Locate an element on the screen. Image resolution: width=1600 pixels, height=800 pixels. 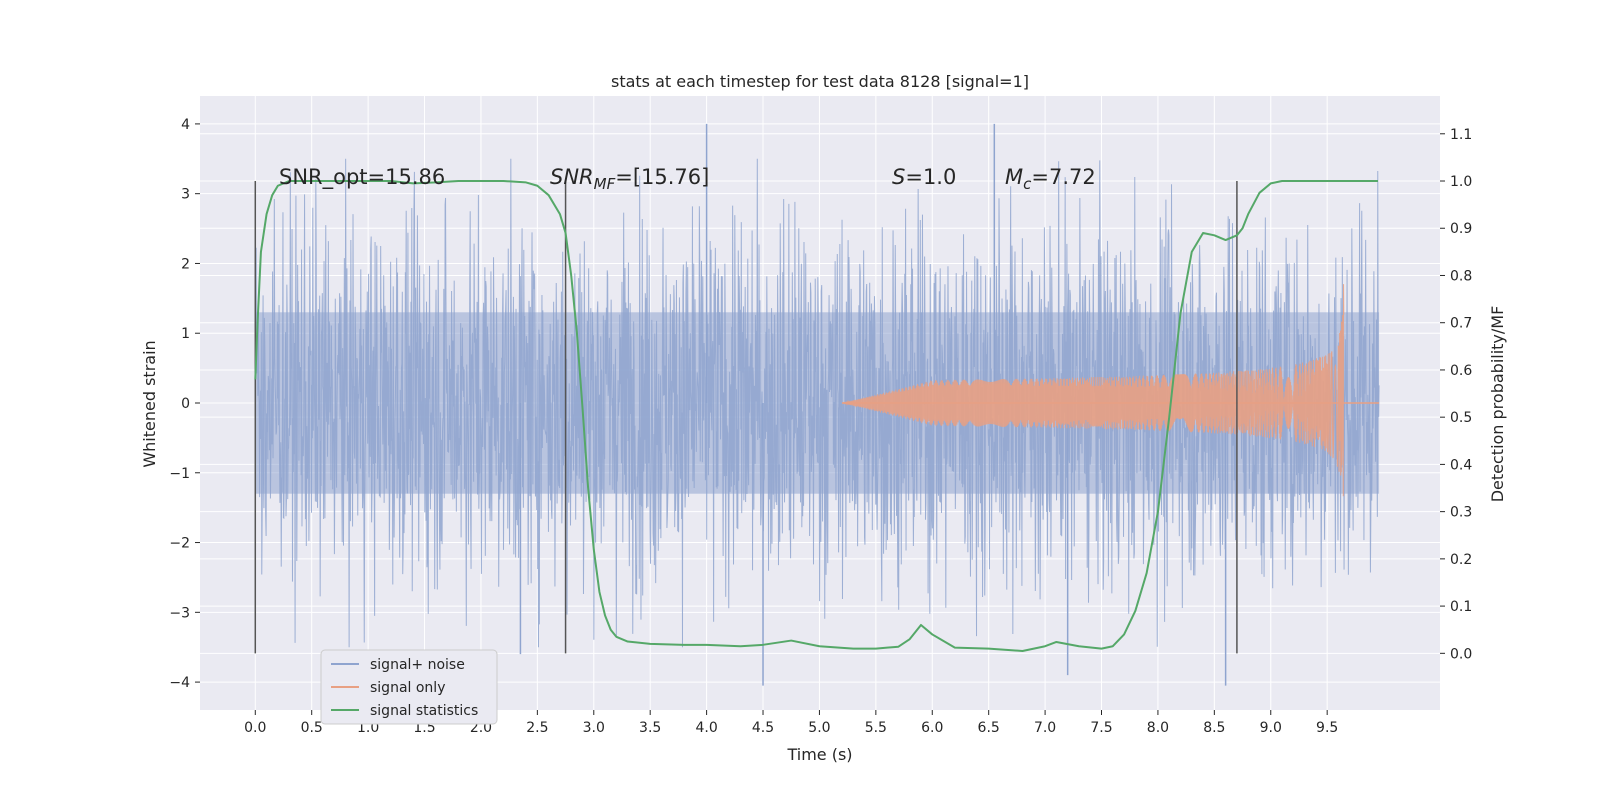
x-tick-label: 6.5 is located at coordinates (989, 728).